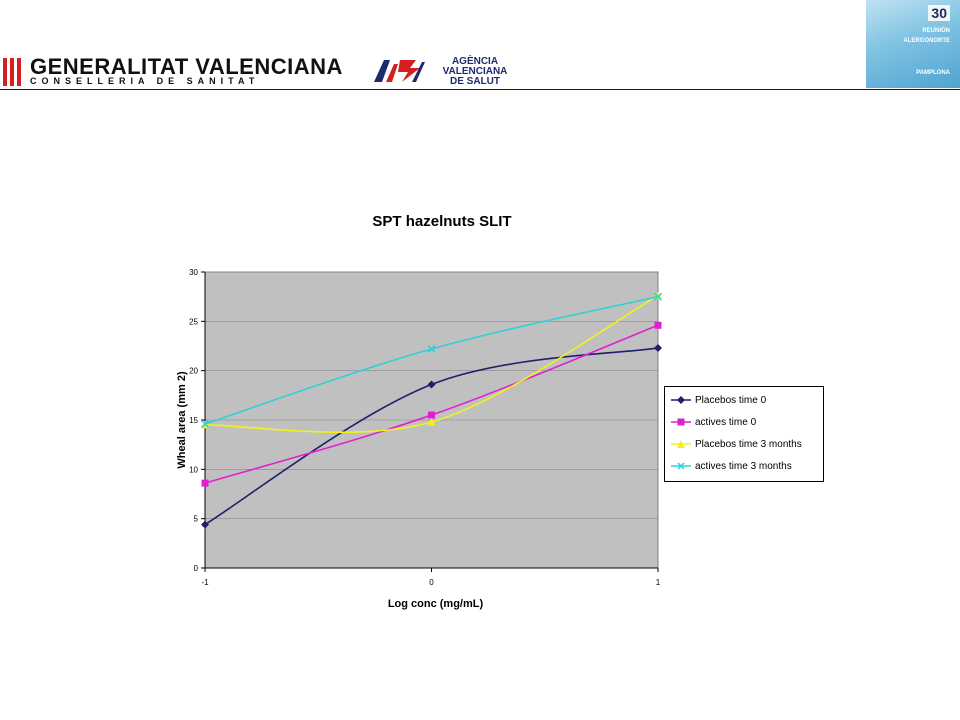 The height and width of the screenshot is (720, 960). What do you see at coordinates (475, 71) in the screenshot?
I see `agencia-line-2: VALENCIANA` at bounding box center [475, 71].